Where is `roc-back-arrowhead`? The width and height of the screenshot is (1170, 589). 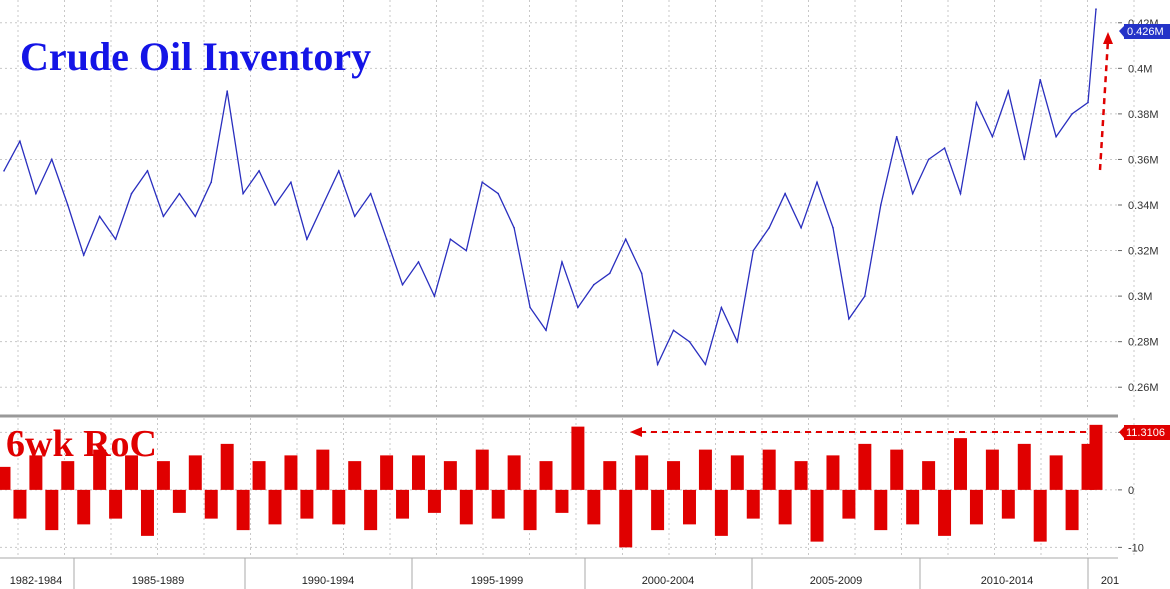
roc-back-arrowhead is located at coordinates (636, 432).